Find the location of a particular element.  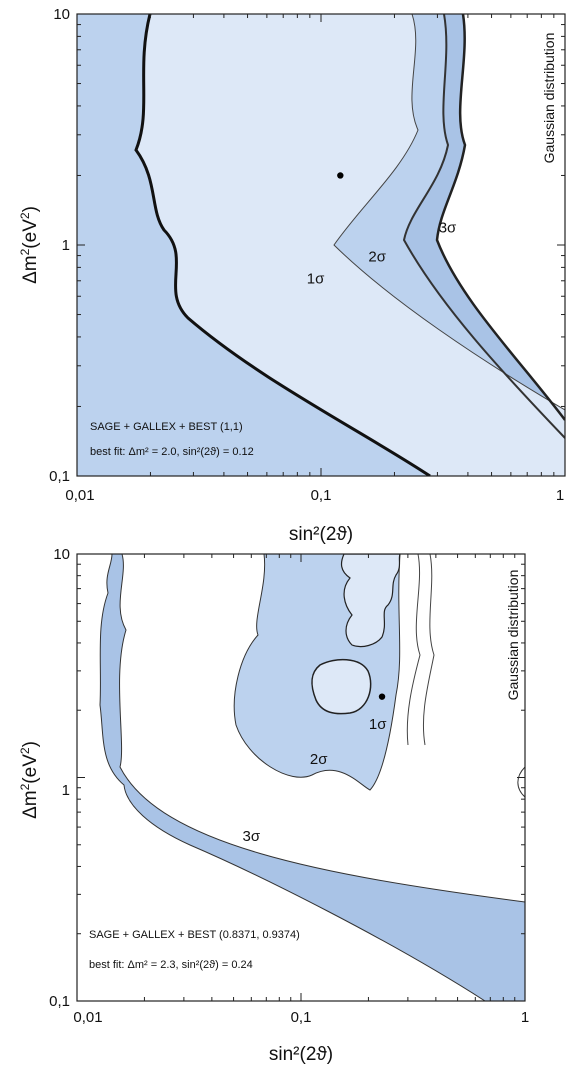

right-edge-fragment is located at coordinates (521, 782).